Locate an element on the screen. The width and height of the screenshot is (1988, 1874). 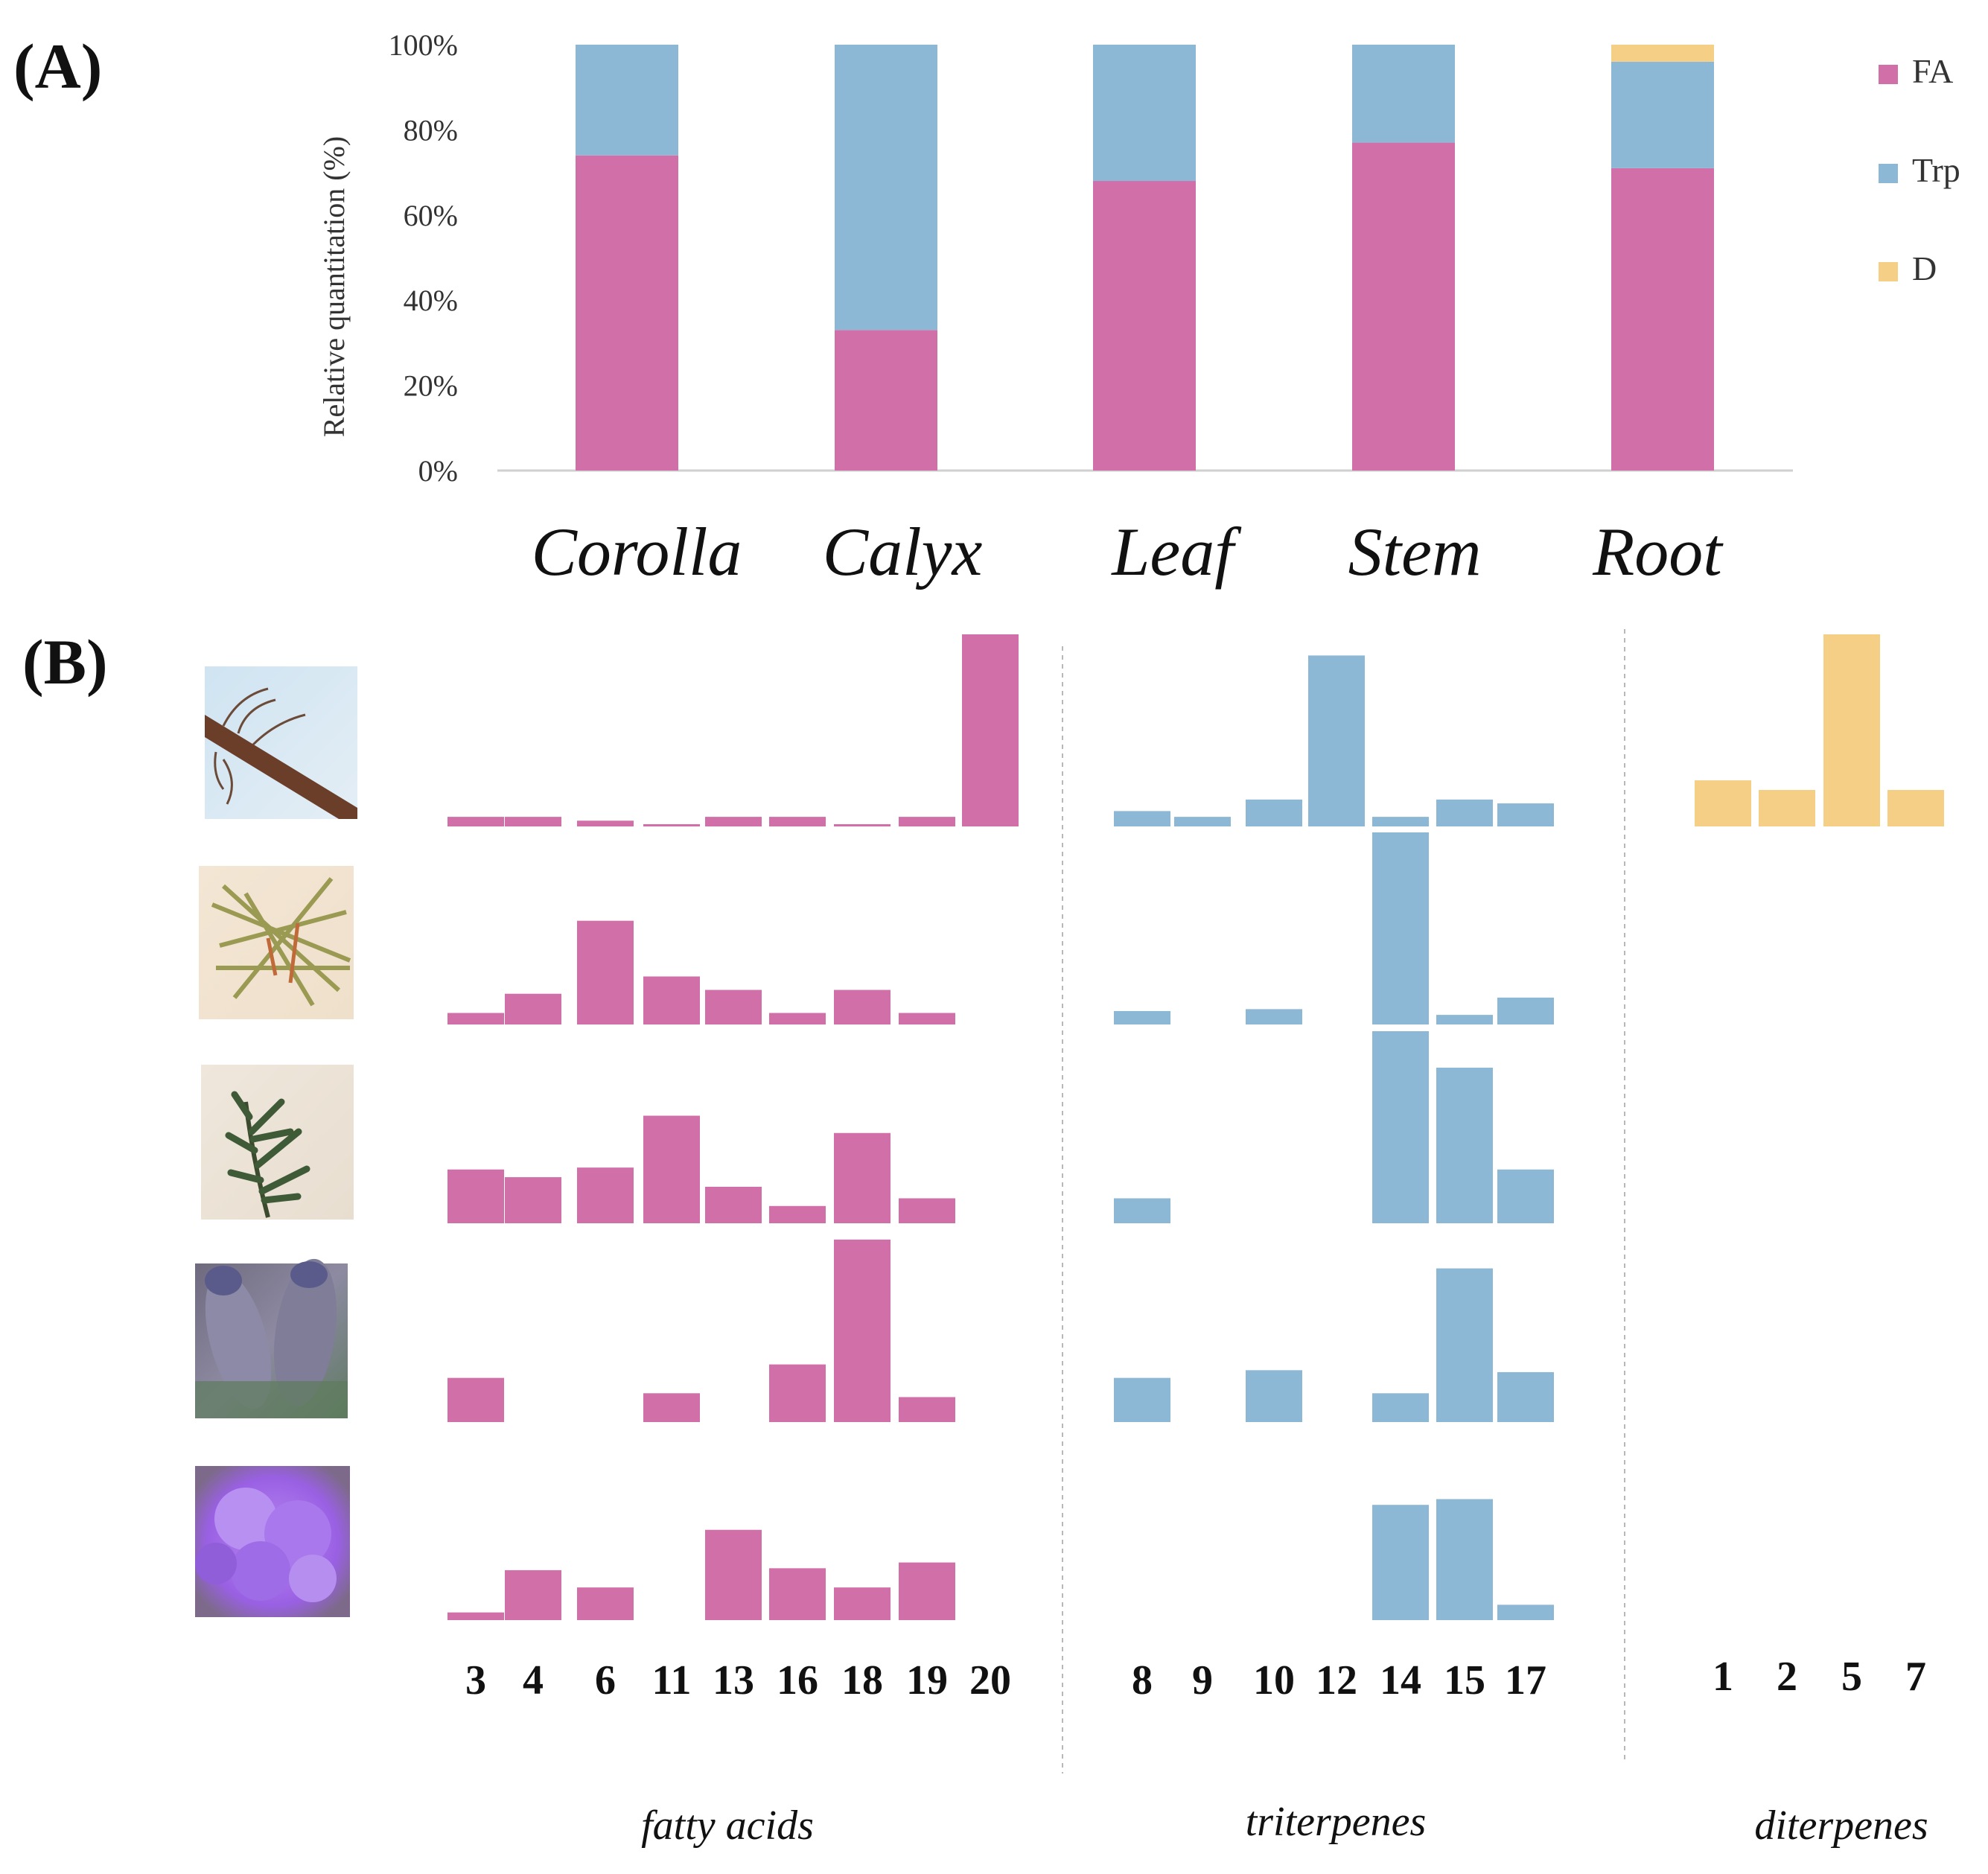
category-label-calyx: Calyx is located at coordinates (903, 552).